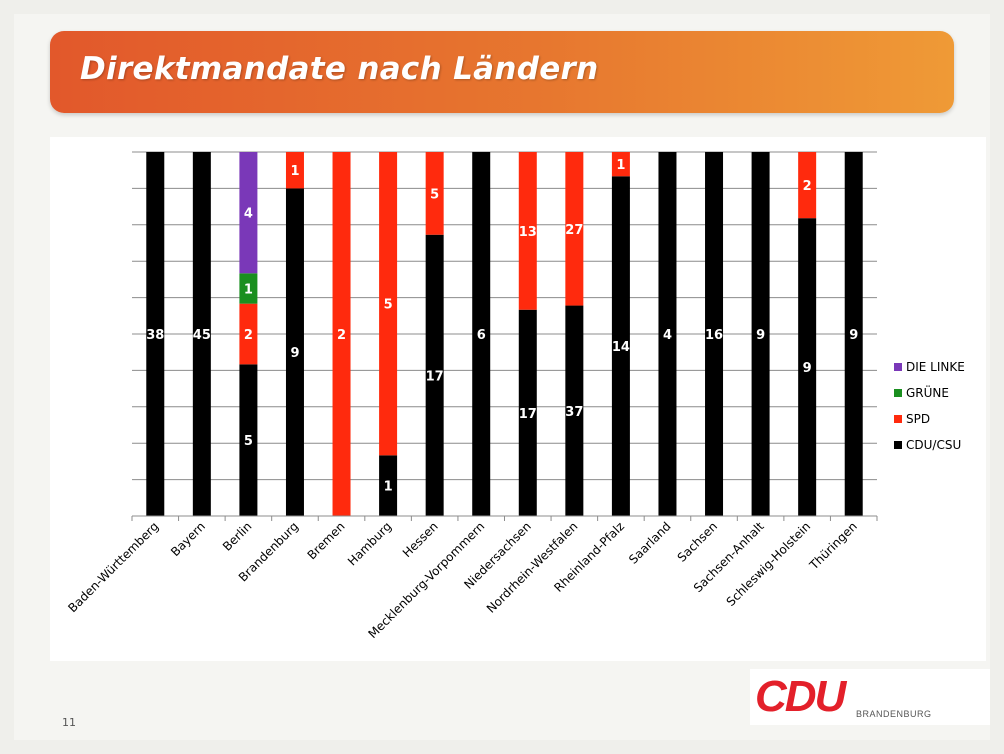 The height and width of the screenshot is (754, 1004). What do you see at coordinates (532, 567) in the screenshot?
I see `category-label: Nordrhein-Westfalen` at bounding box center [532, 567].